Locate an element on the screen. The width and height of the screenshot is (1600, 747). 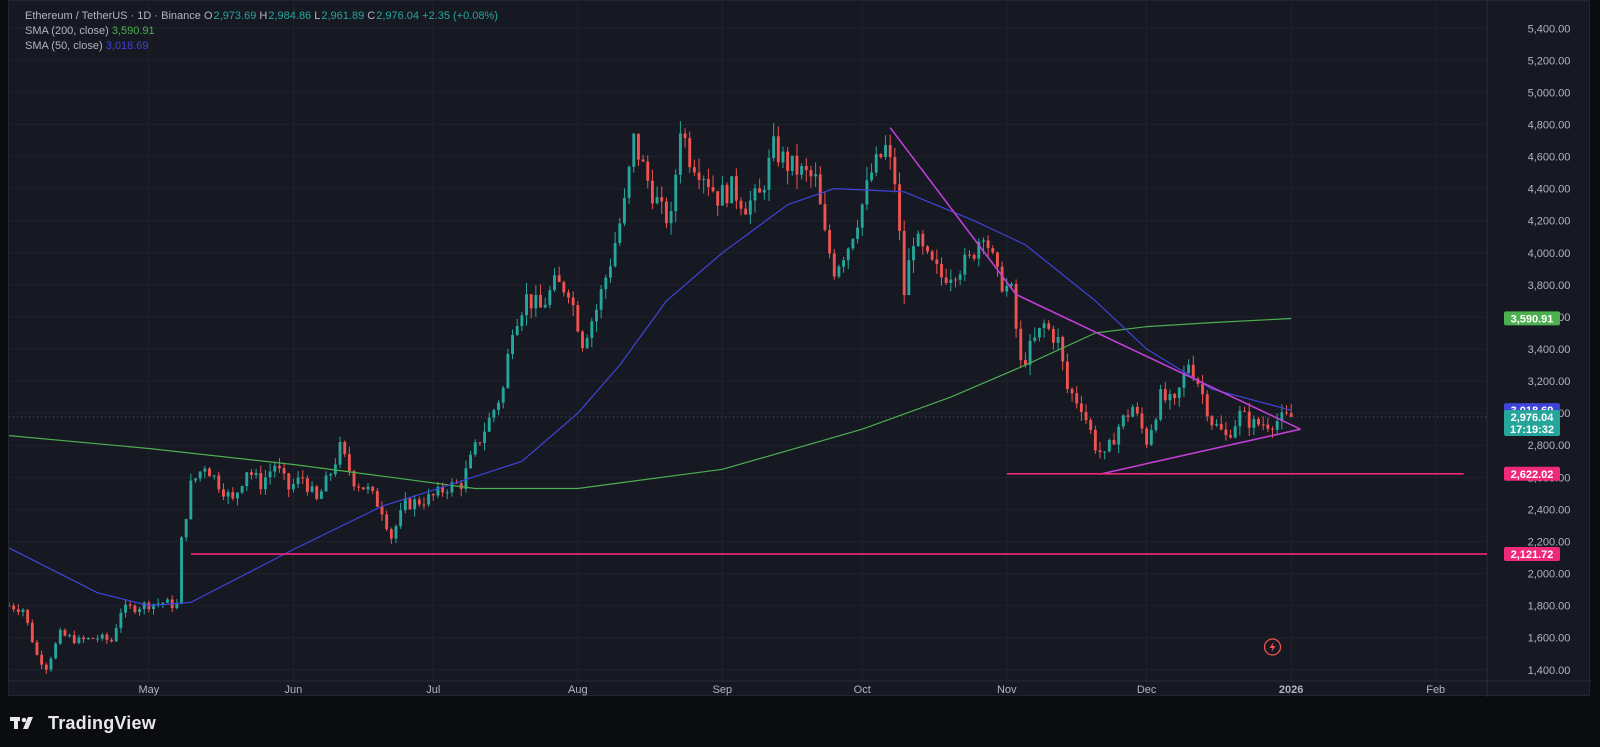
legend-sma200: SMA (200, close) 3,590.91 is located at coordinates (261, 31).